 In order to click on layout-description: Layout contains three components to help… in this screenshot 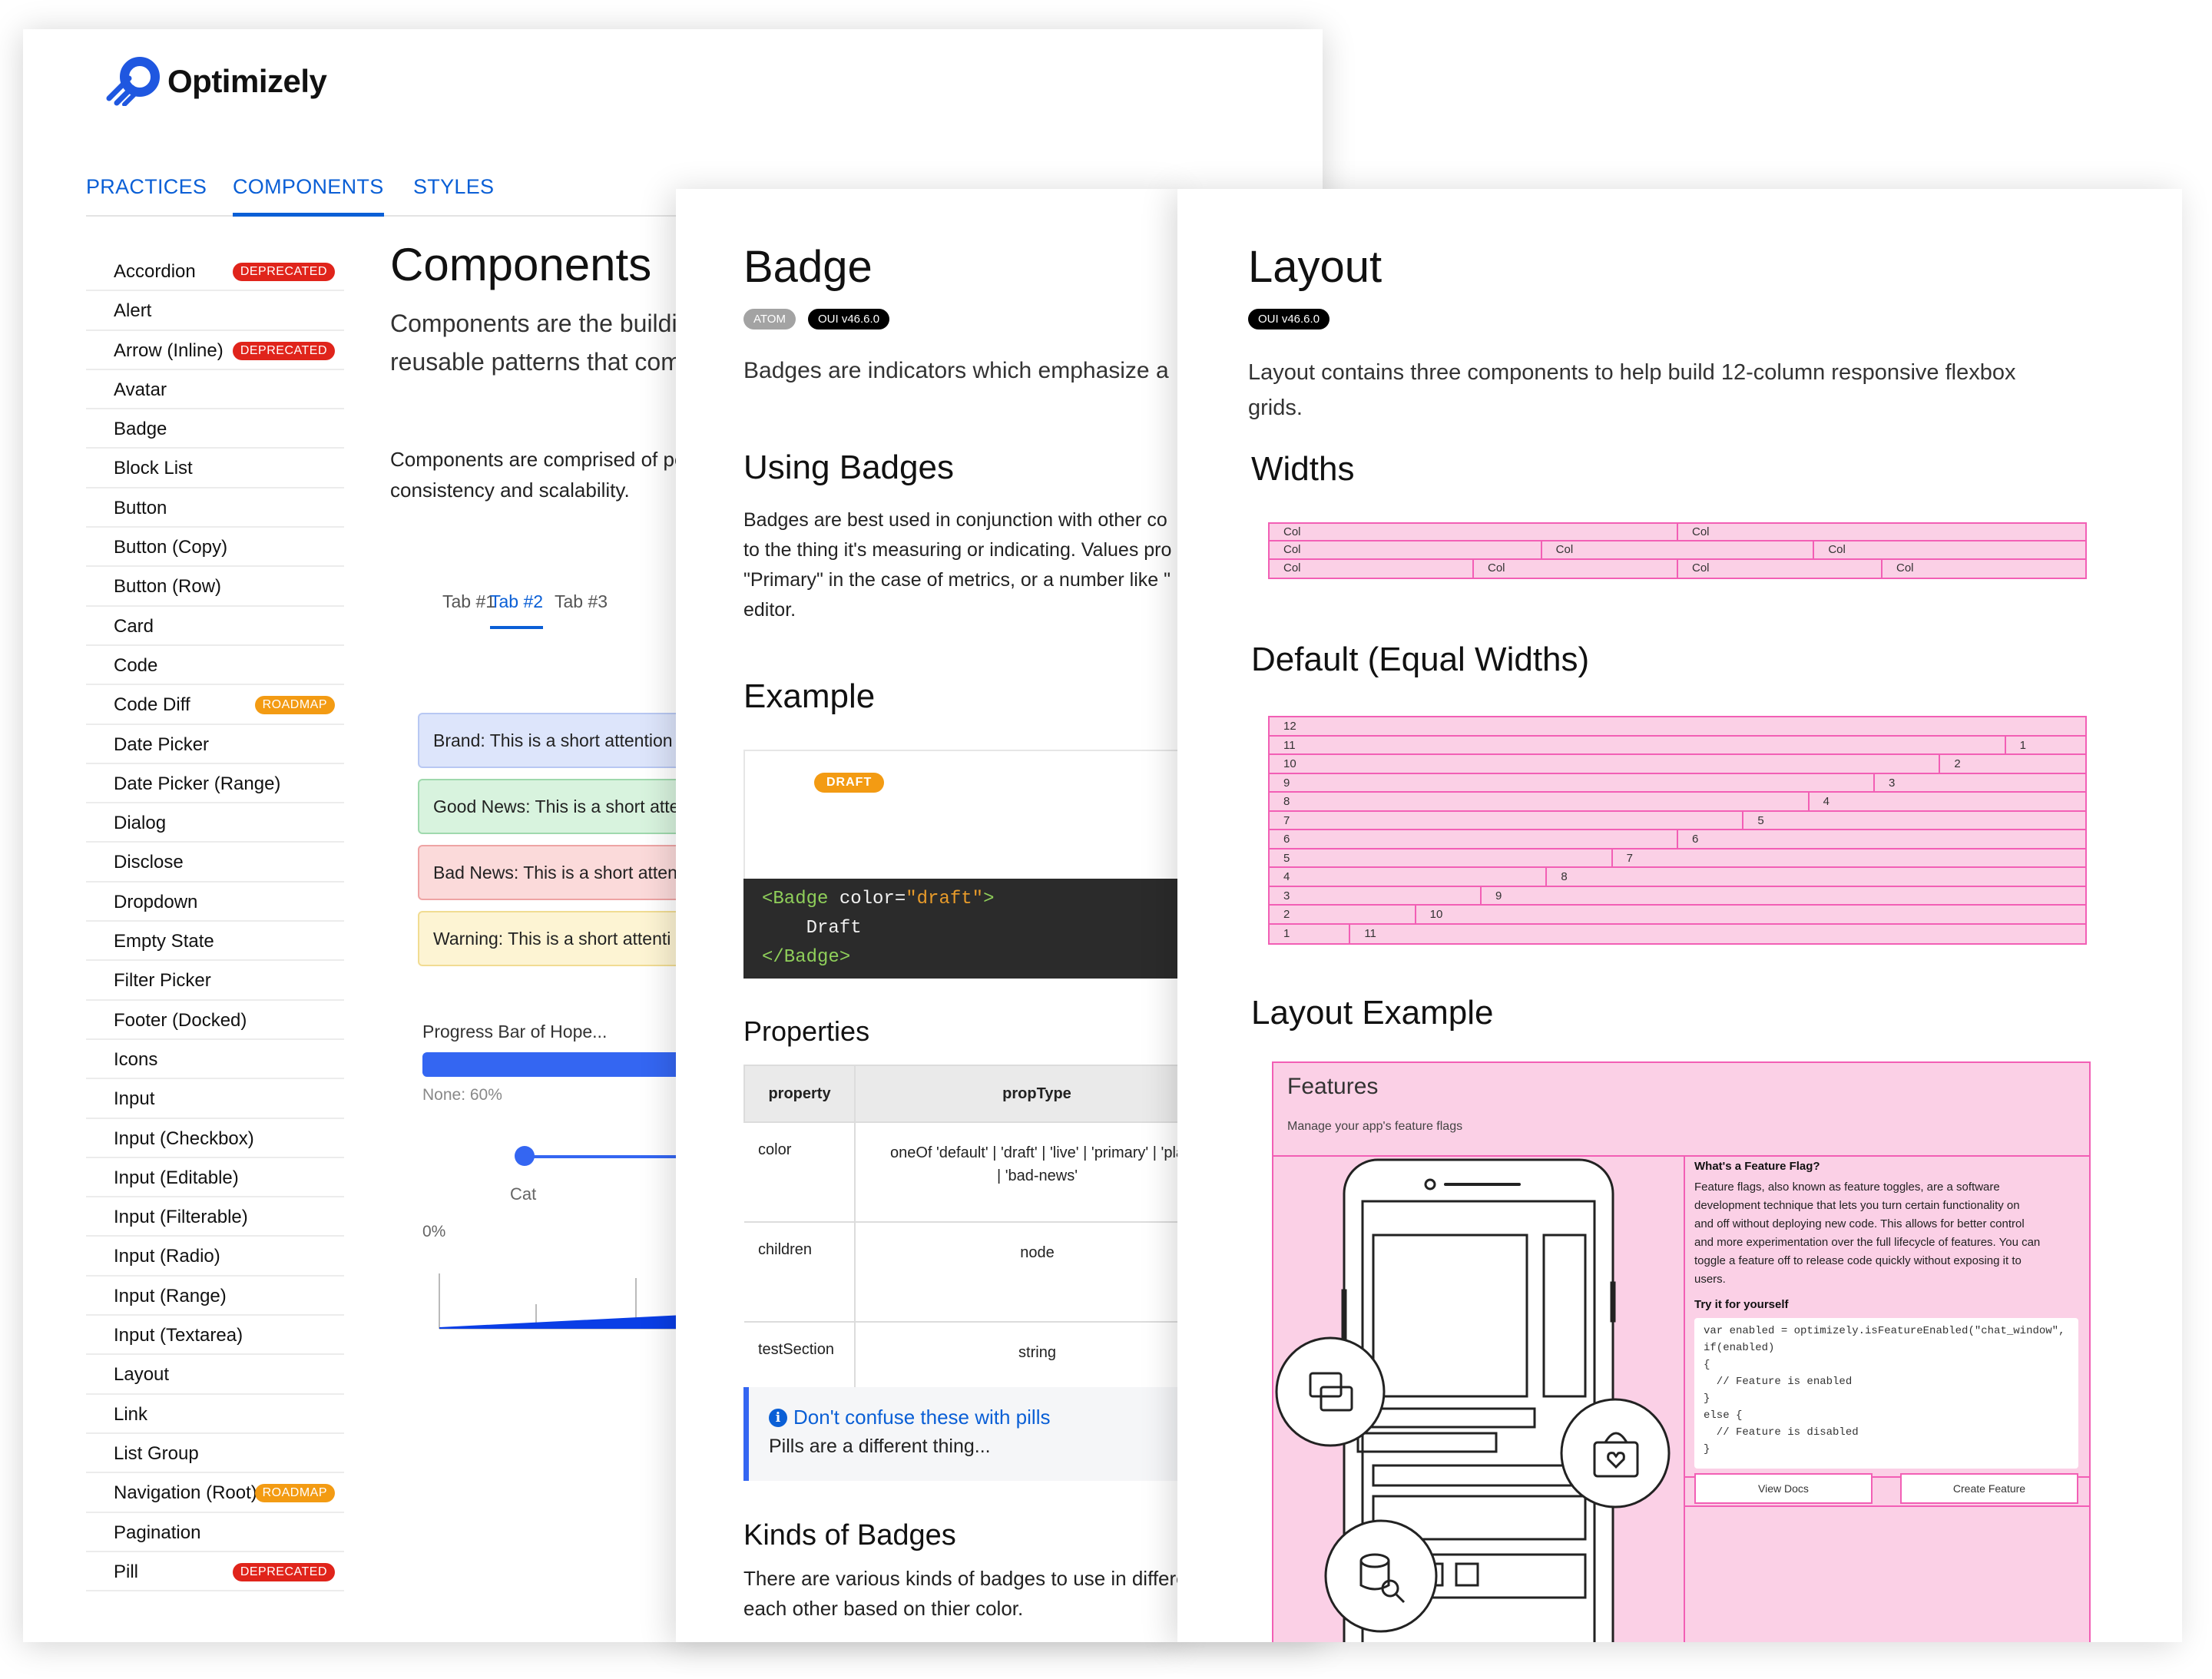, I will do `click(1632, 390)`.